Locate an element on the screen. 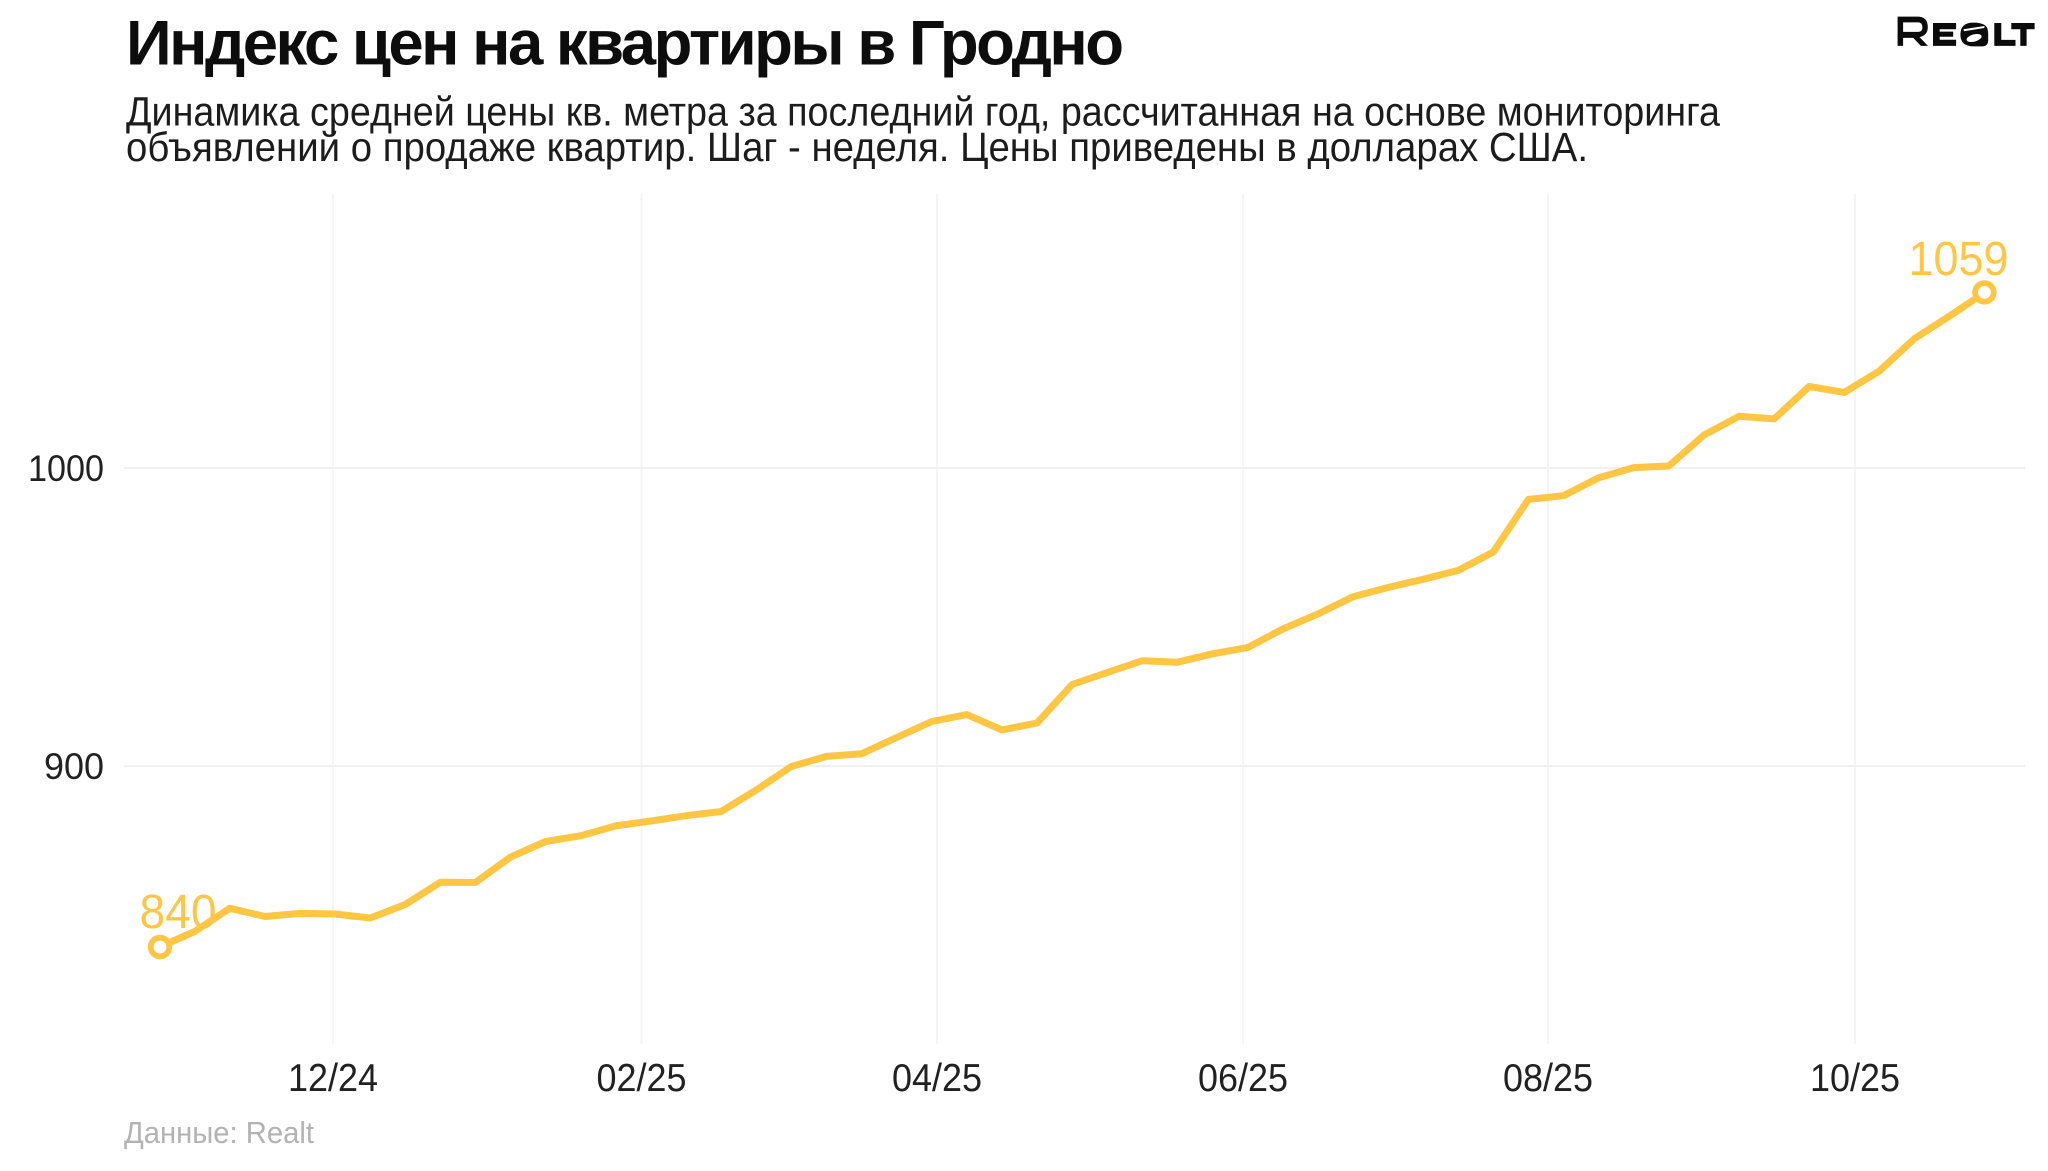 The image size is (2048, 1171). svg-text: Данные: Realt is located at coordinates (219, 1132).